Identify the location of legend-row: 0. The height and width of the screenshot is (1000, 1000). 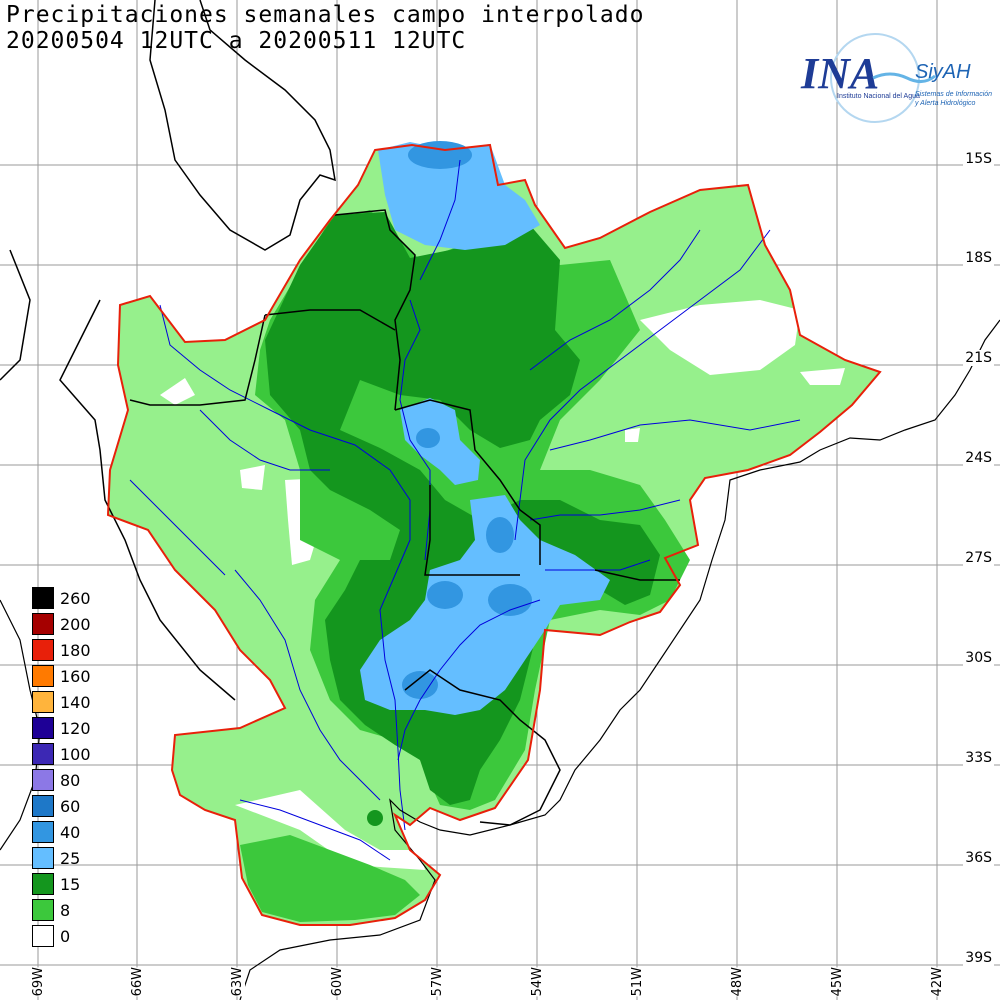
(66, 936).